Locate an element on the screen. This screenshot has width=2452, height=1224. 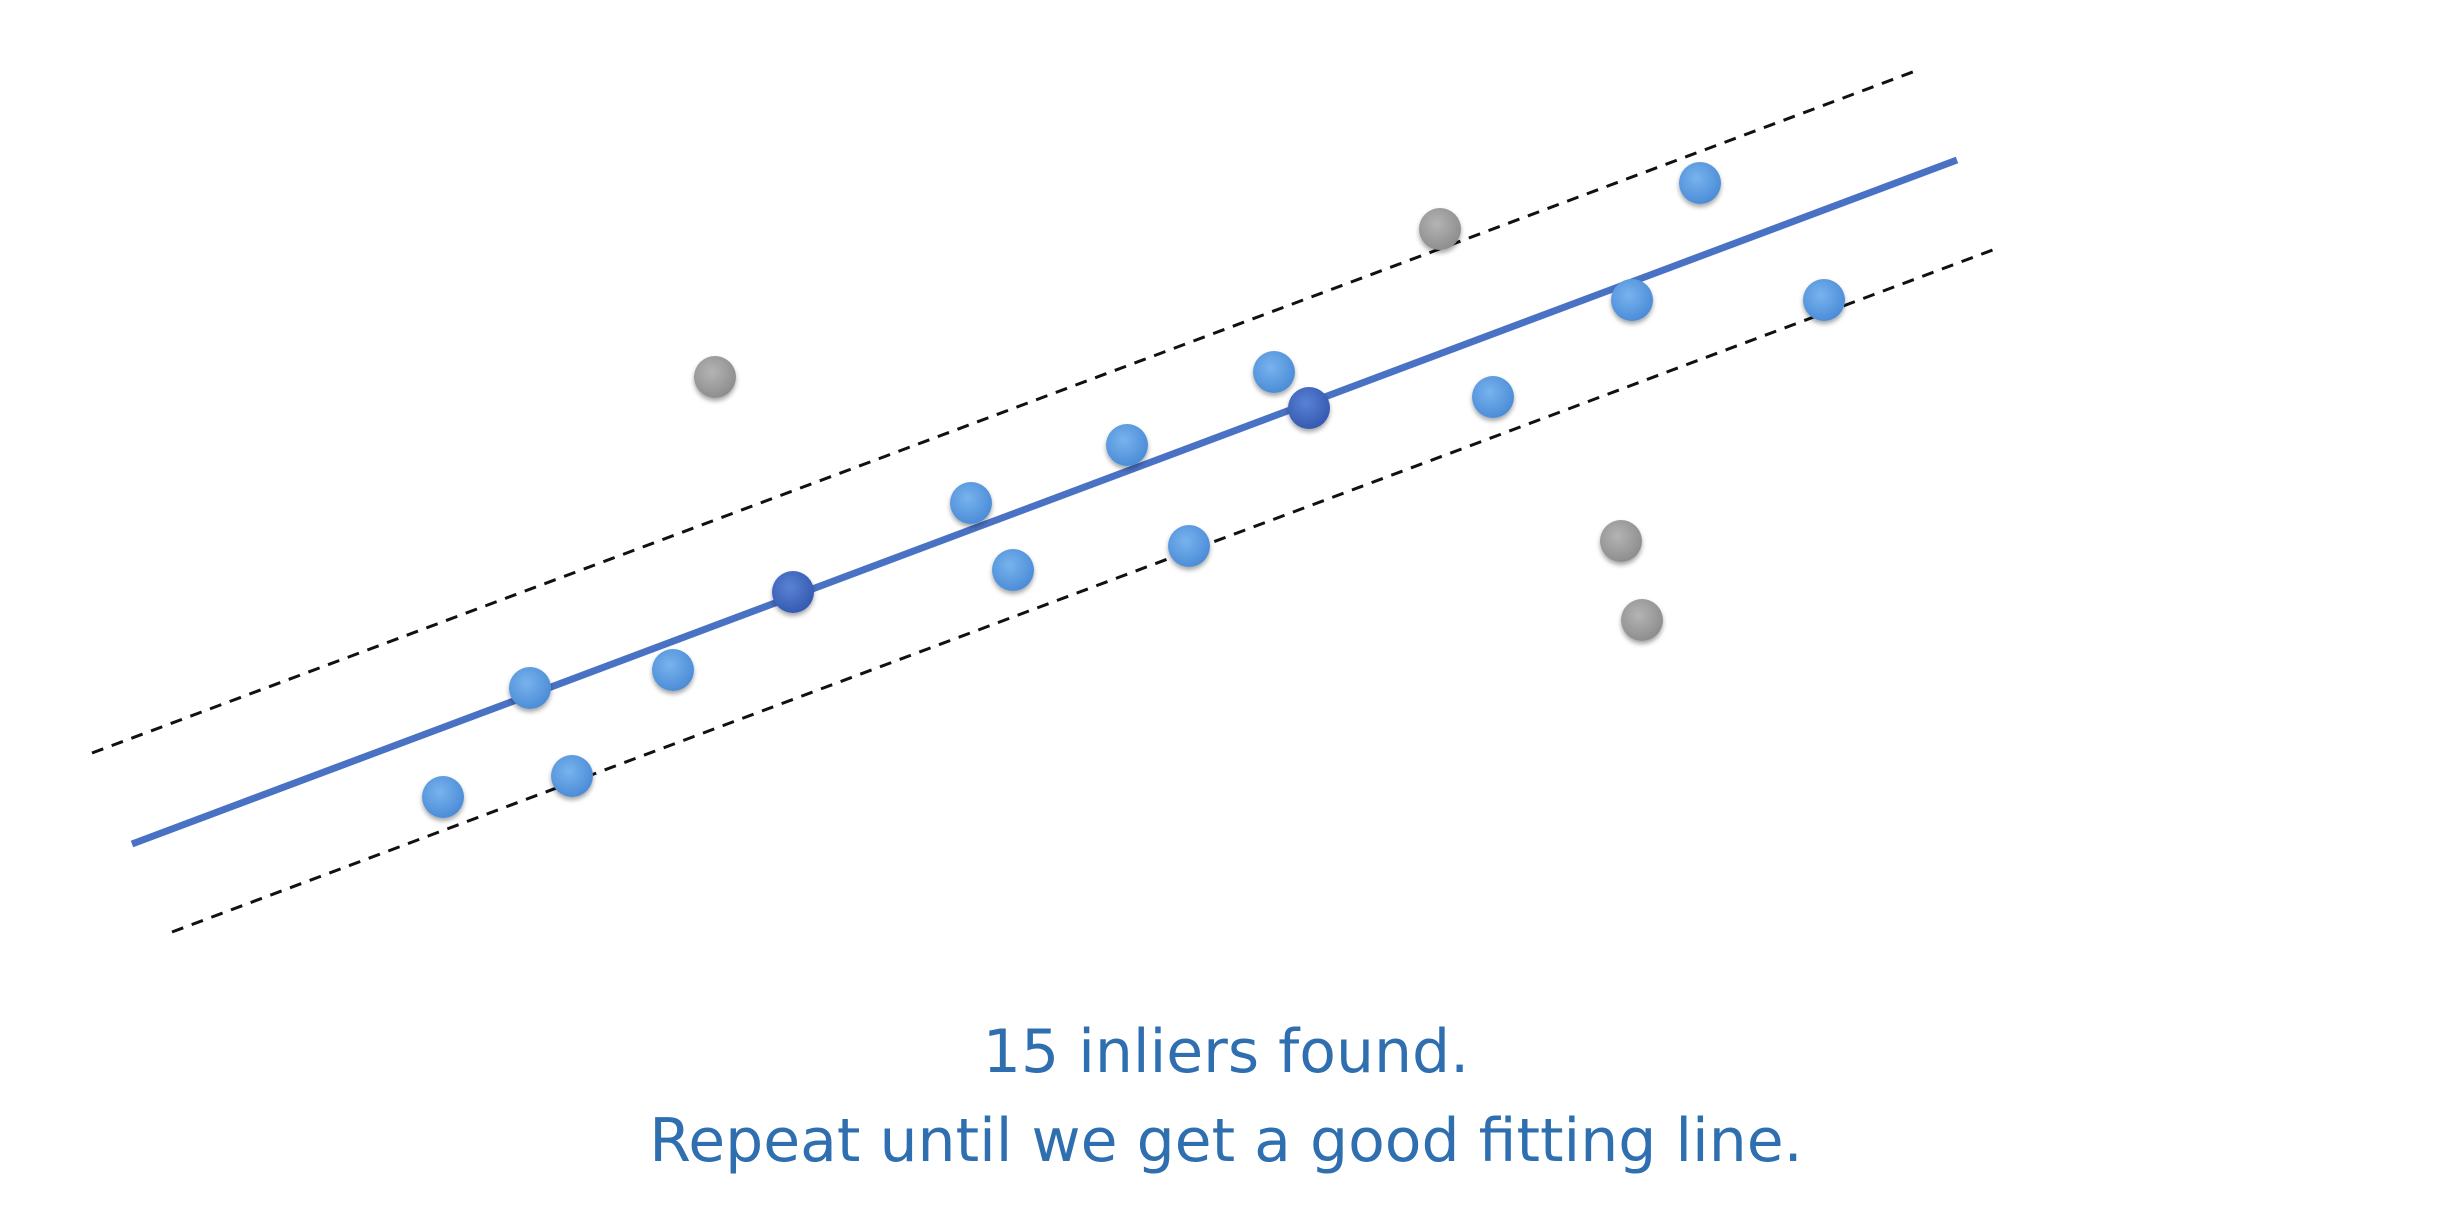
caption-repeat-instruction: Repeat until we get a good fitting line. is located at coordinates (1226, 1141).